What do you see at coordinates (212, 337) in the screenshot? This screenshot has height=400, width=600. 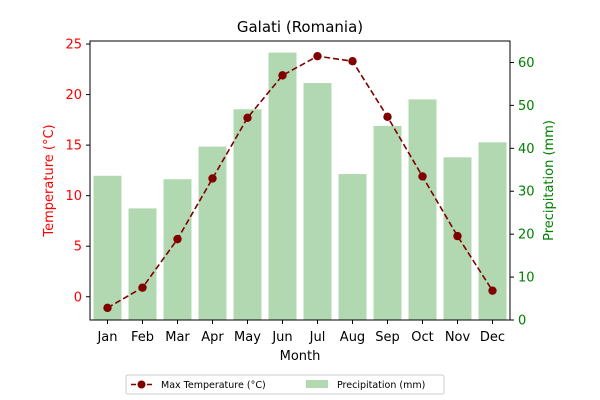 I see `x-tick-label: Apr` at bounding box center [212, 337].